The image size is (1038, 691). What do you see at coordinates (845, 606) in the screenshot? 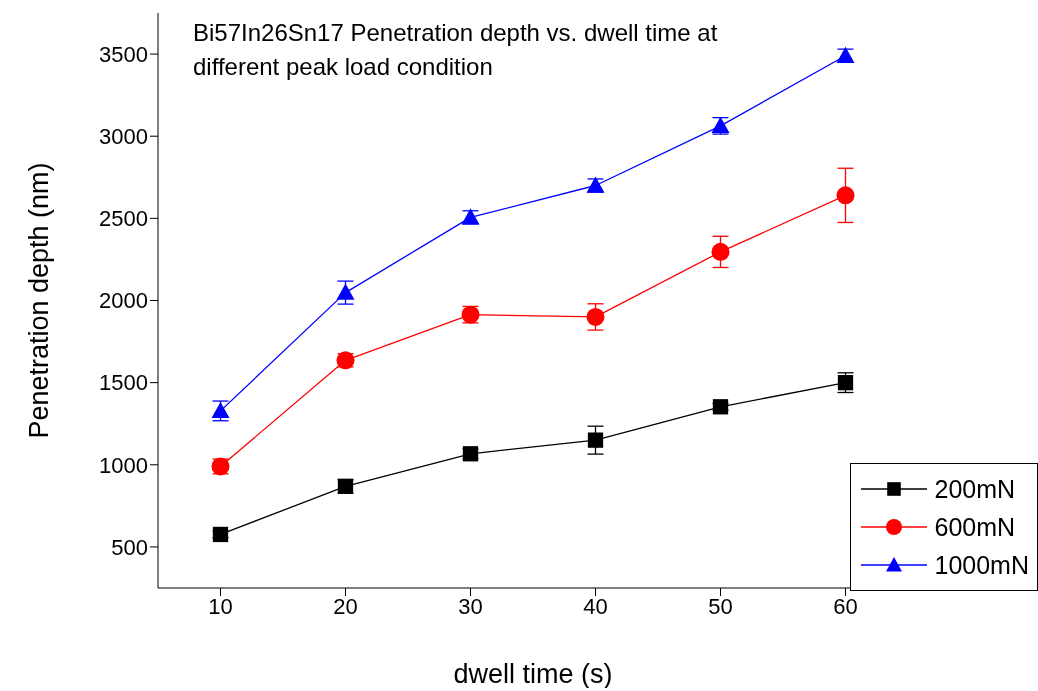
I see `x-tick-label: 60` at bounding box center [845, 606].